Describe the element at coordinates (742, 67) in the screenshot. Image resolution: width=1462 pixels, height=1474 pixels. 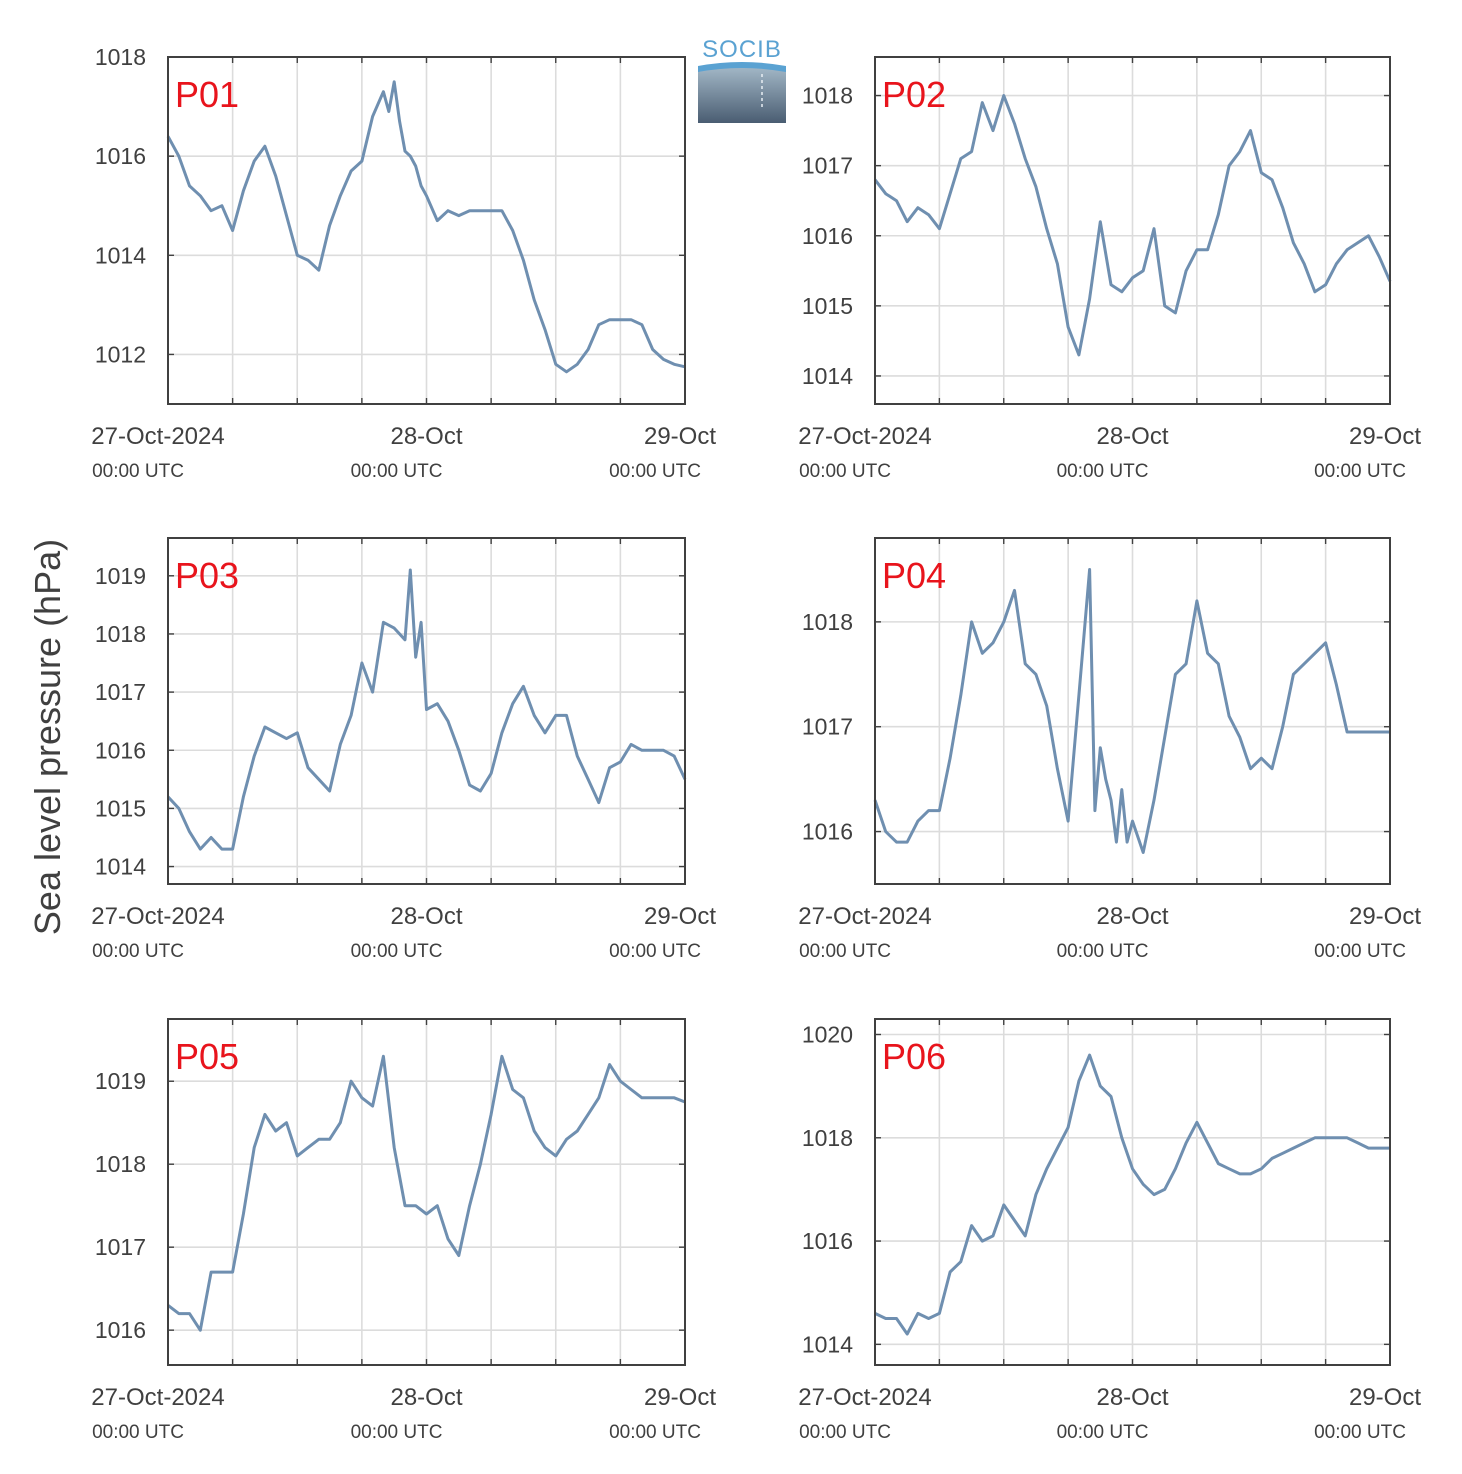
I see `logo-wave` at that location.